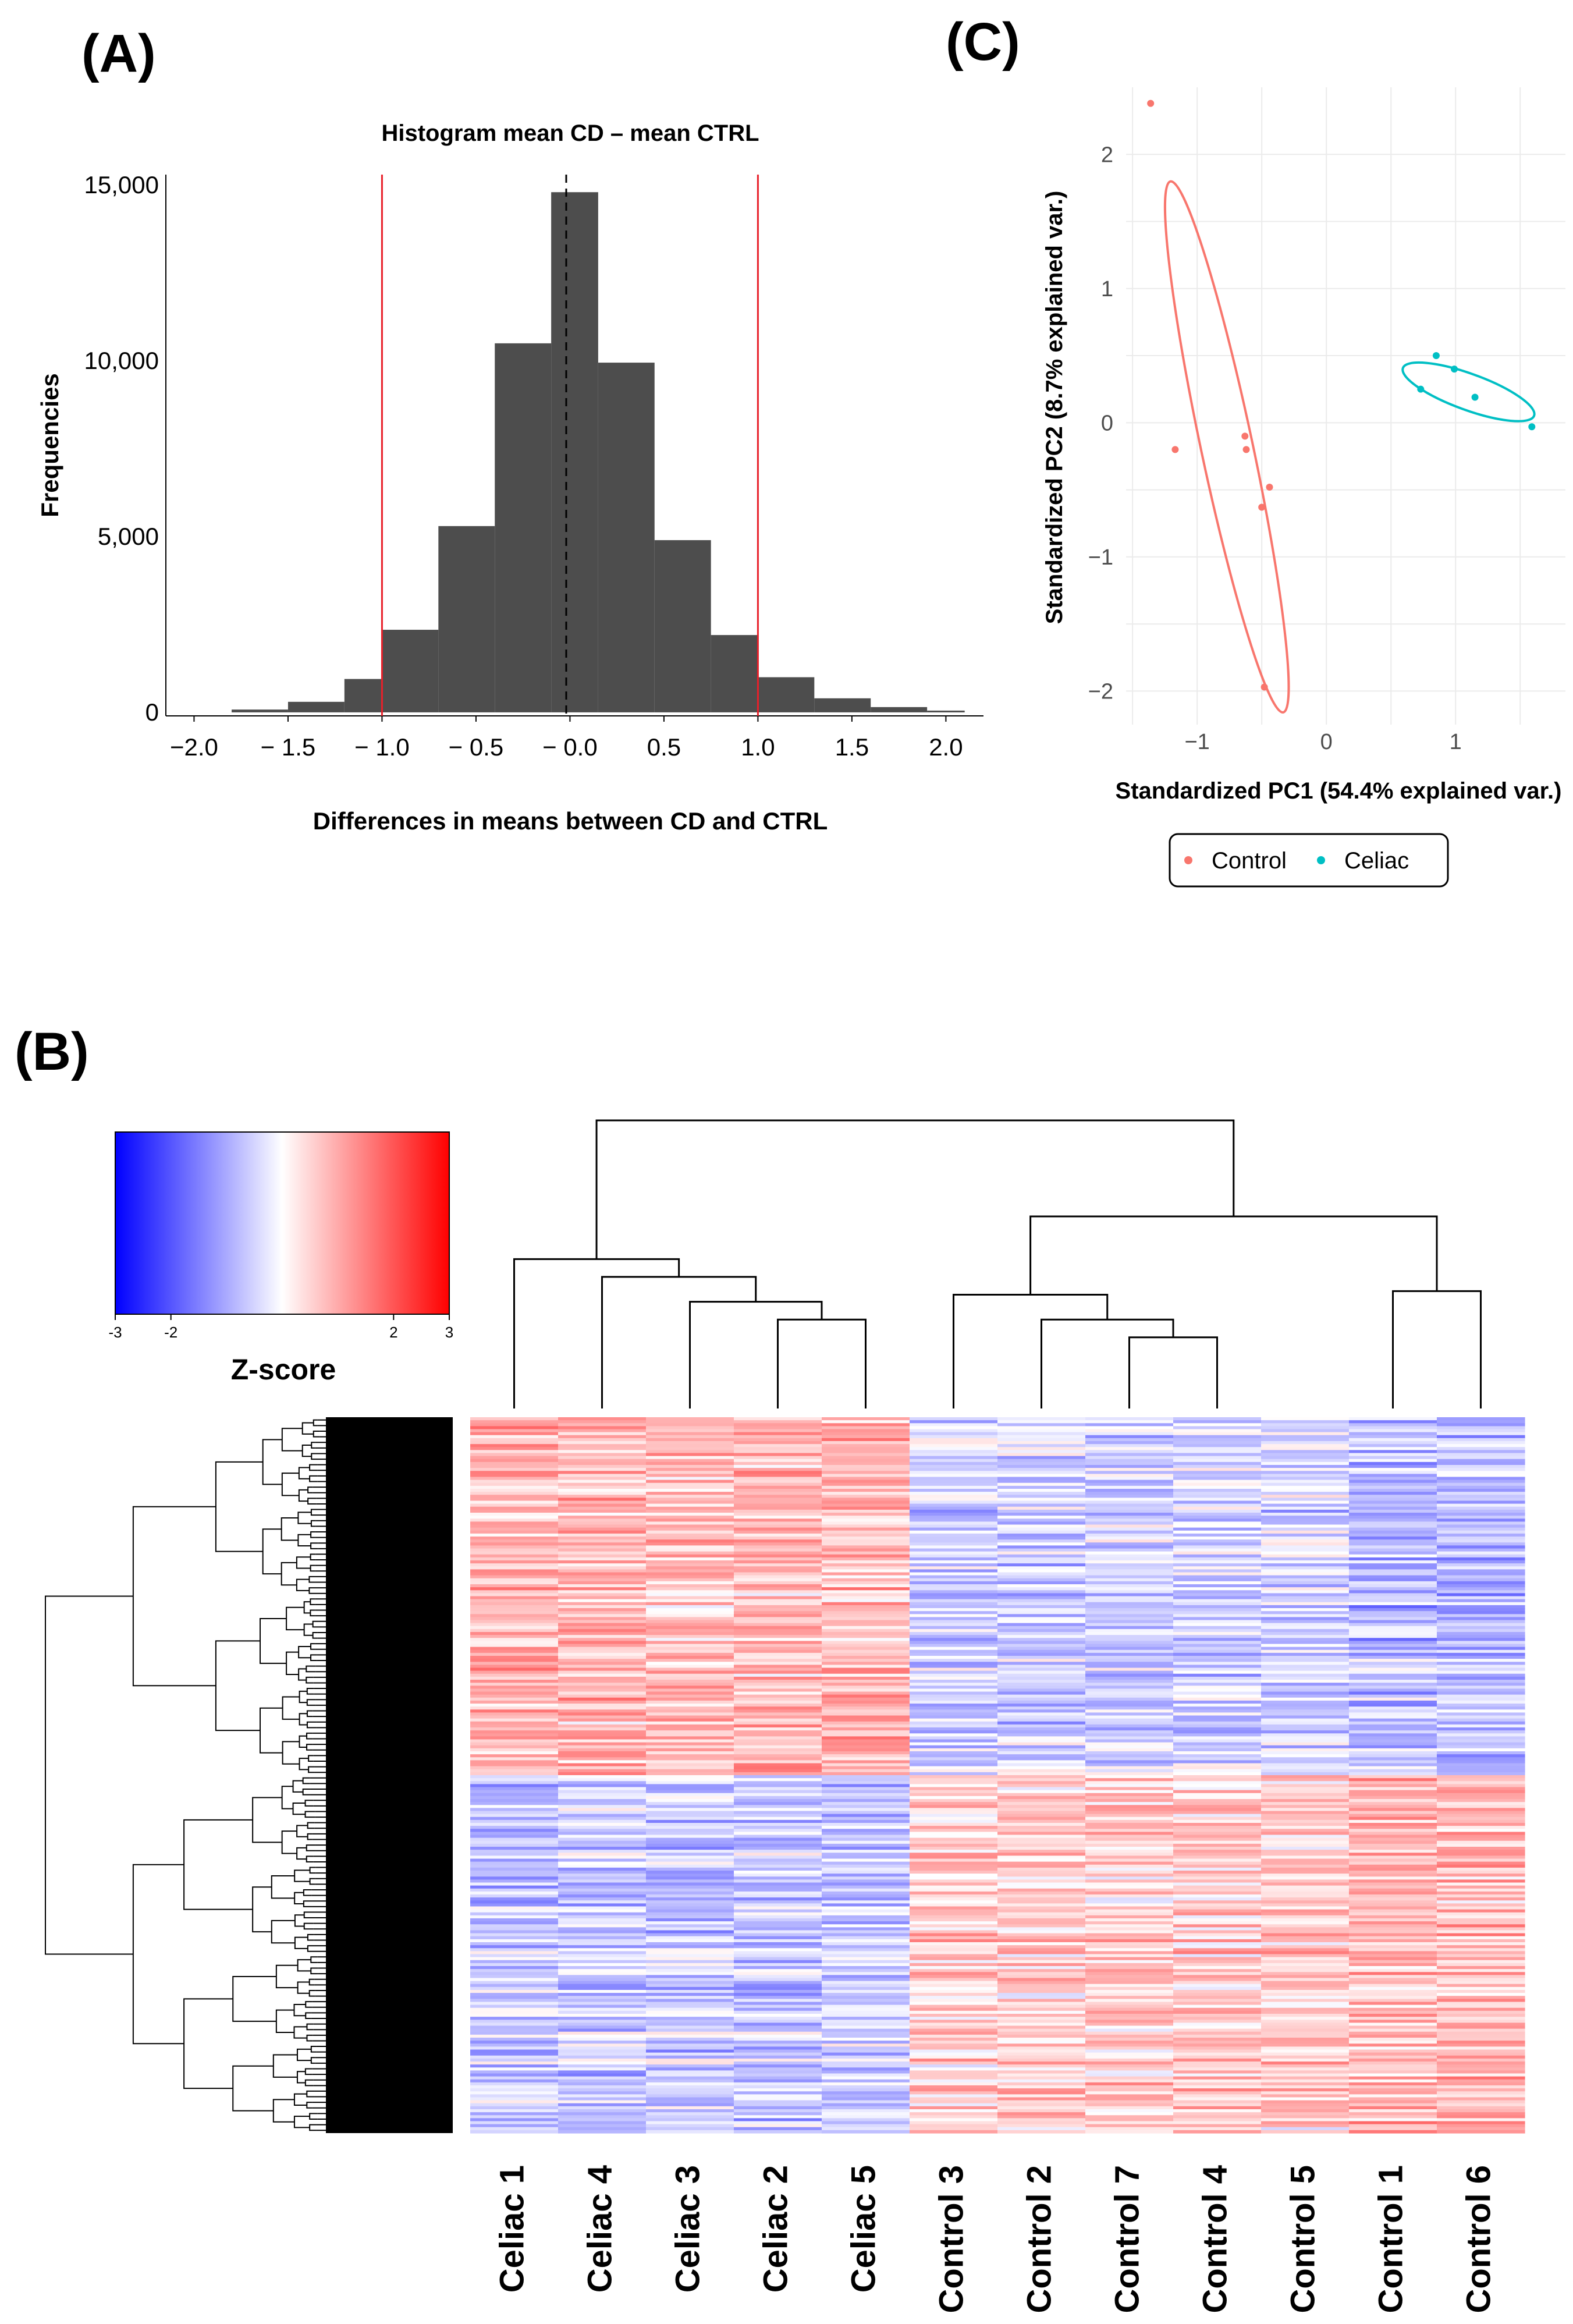  What do you see at coordinates (1196, 742) in the screenshot?
I see `x-tick-label: −1` at bounding box center [1196, 742].